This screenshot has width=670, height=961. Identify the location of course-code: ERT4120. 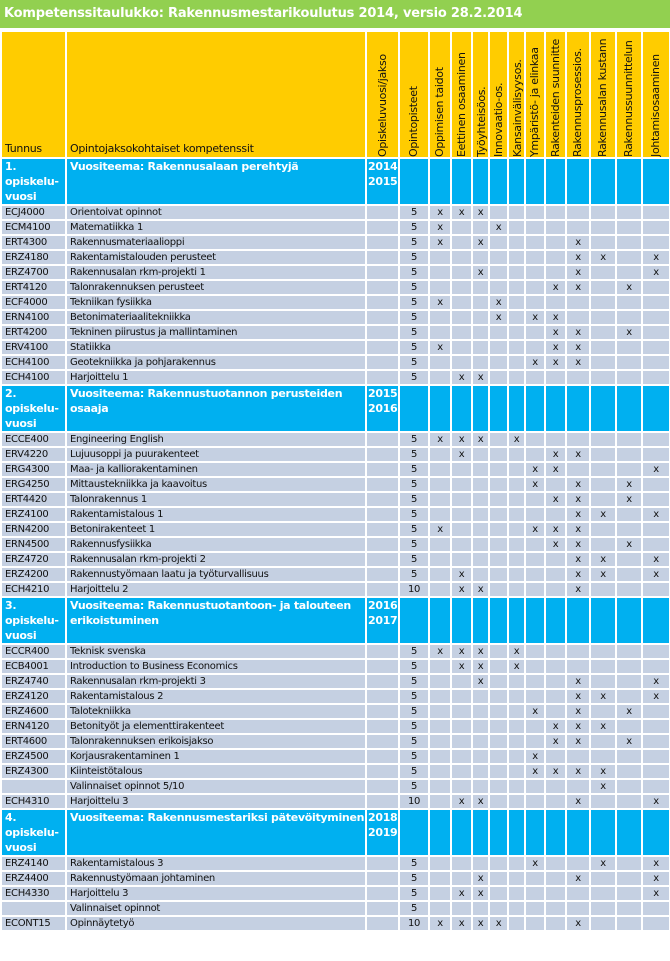
(33, 287).